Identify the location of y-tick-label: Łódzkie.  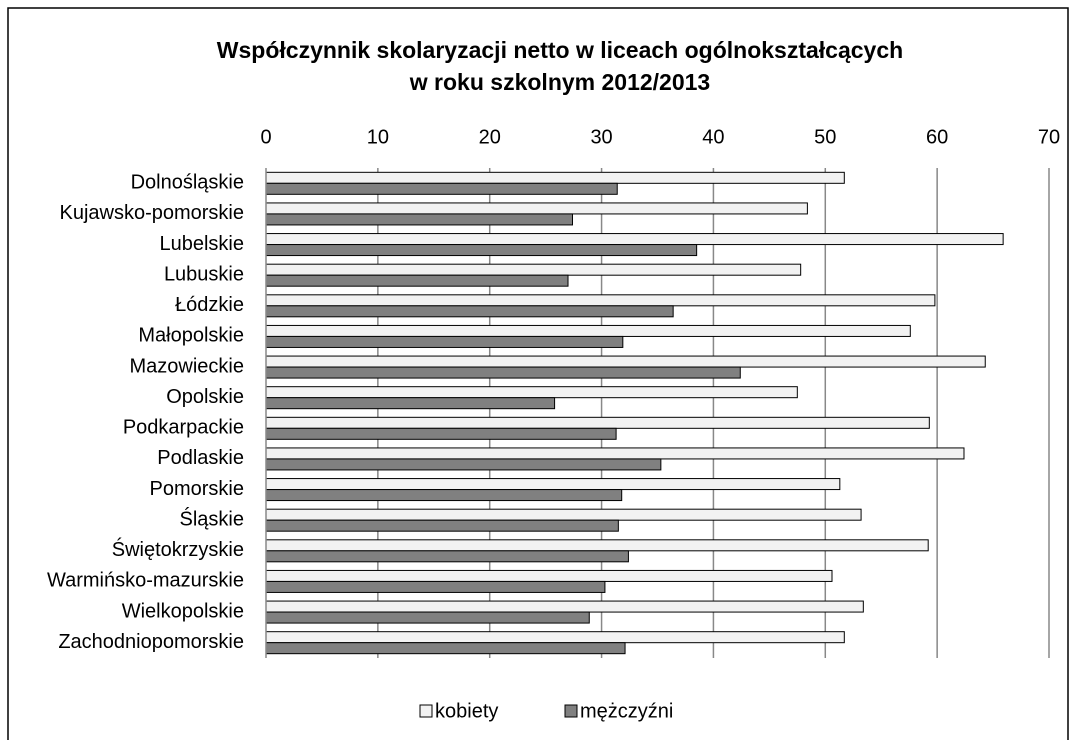
(209, 305).